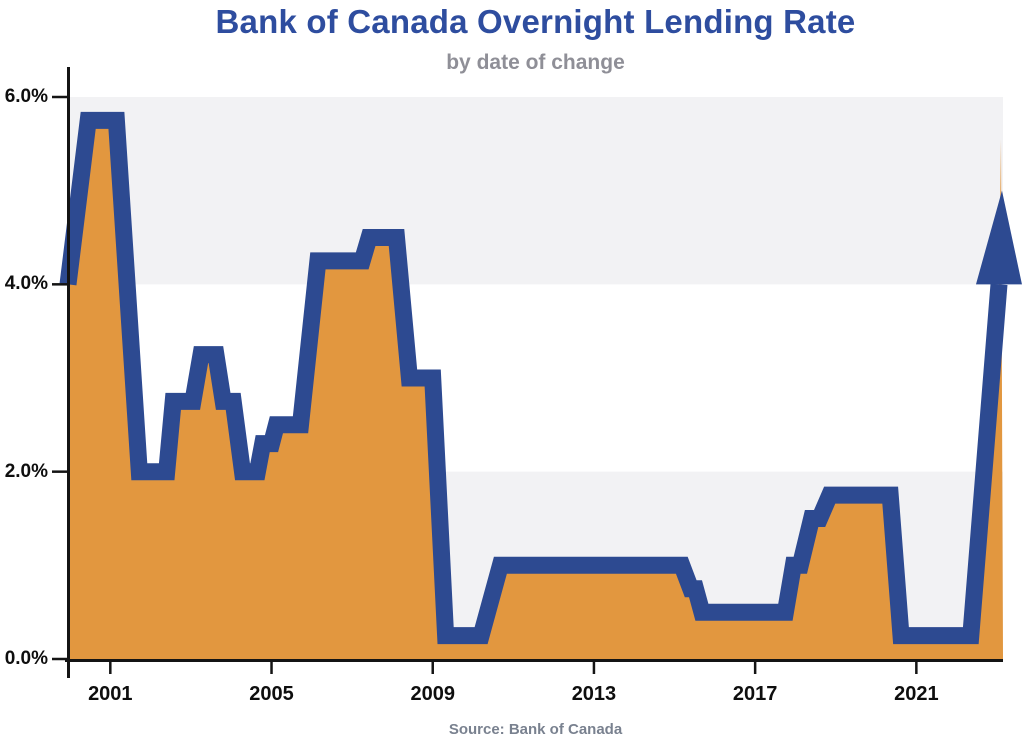 The width and height of the screenshot is (1024, 742). Describe the element at coordinates (271, 694) in the screenshot. I see `x-axis-label: 2005` at that location.